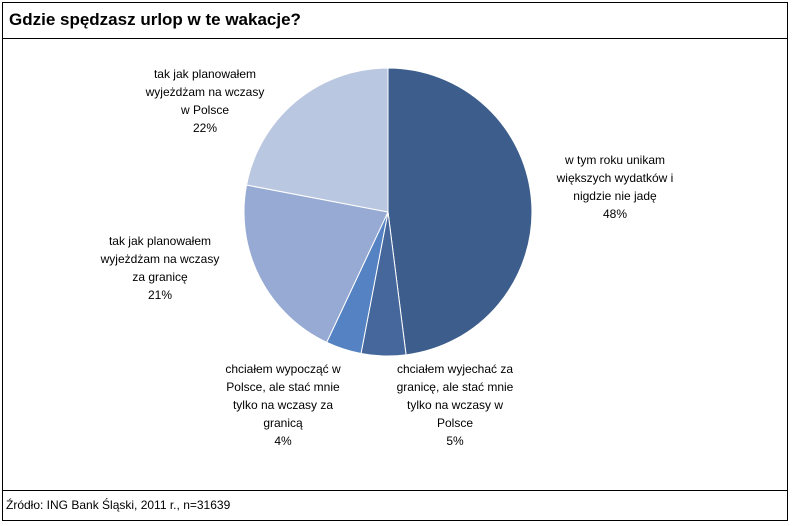  What do you see at coordinates (283, 387) in the screenshot?
I see `slice-label-line: Polsce, ale stać mnie` at bounding box center [283, 387].